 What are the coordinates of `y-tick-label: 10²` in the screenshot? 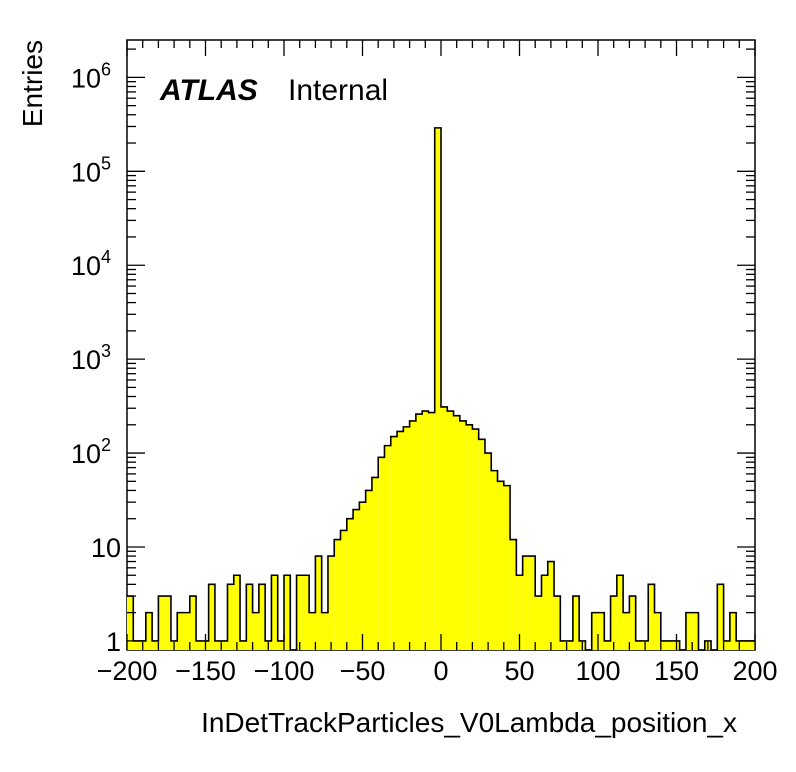 It's located at (91, 452).